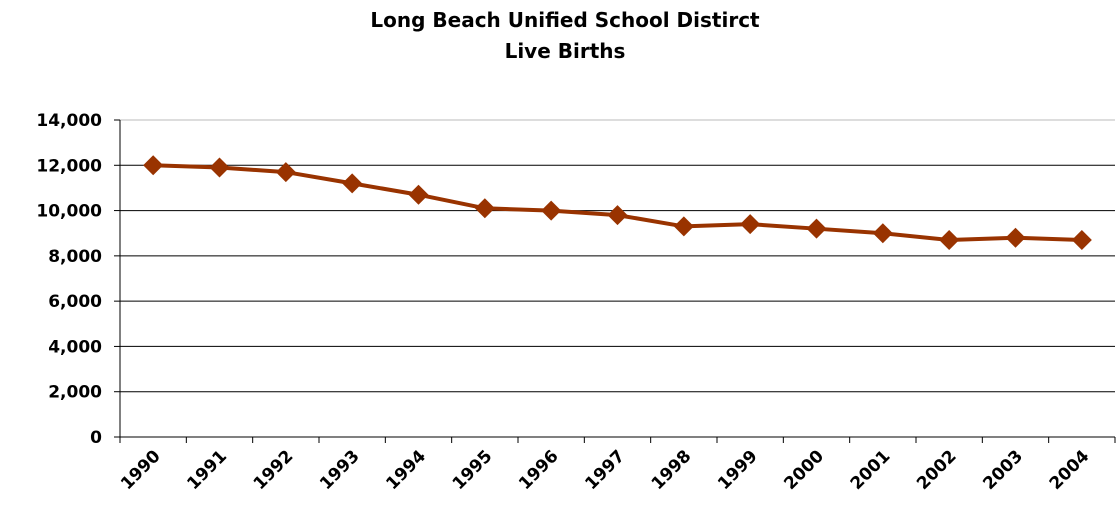  Describe the element at coordinates (69, 212) in the screenshot. I see `y-tick-label: 10,000` at that location.